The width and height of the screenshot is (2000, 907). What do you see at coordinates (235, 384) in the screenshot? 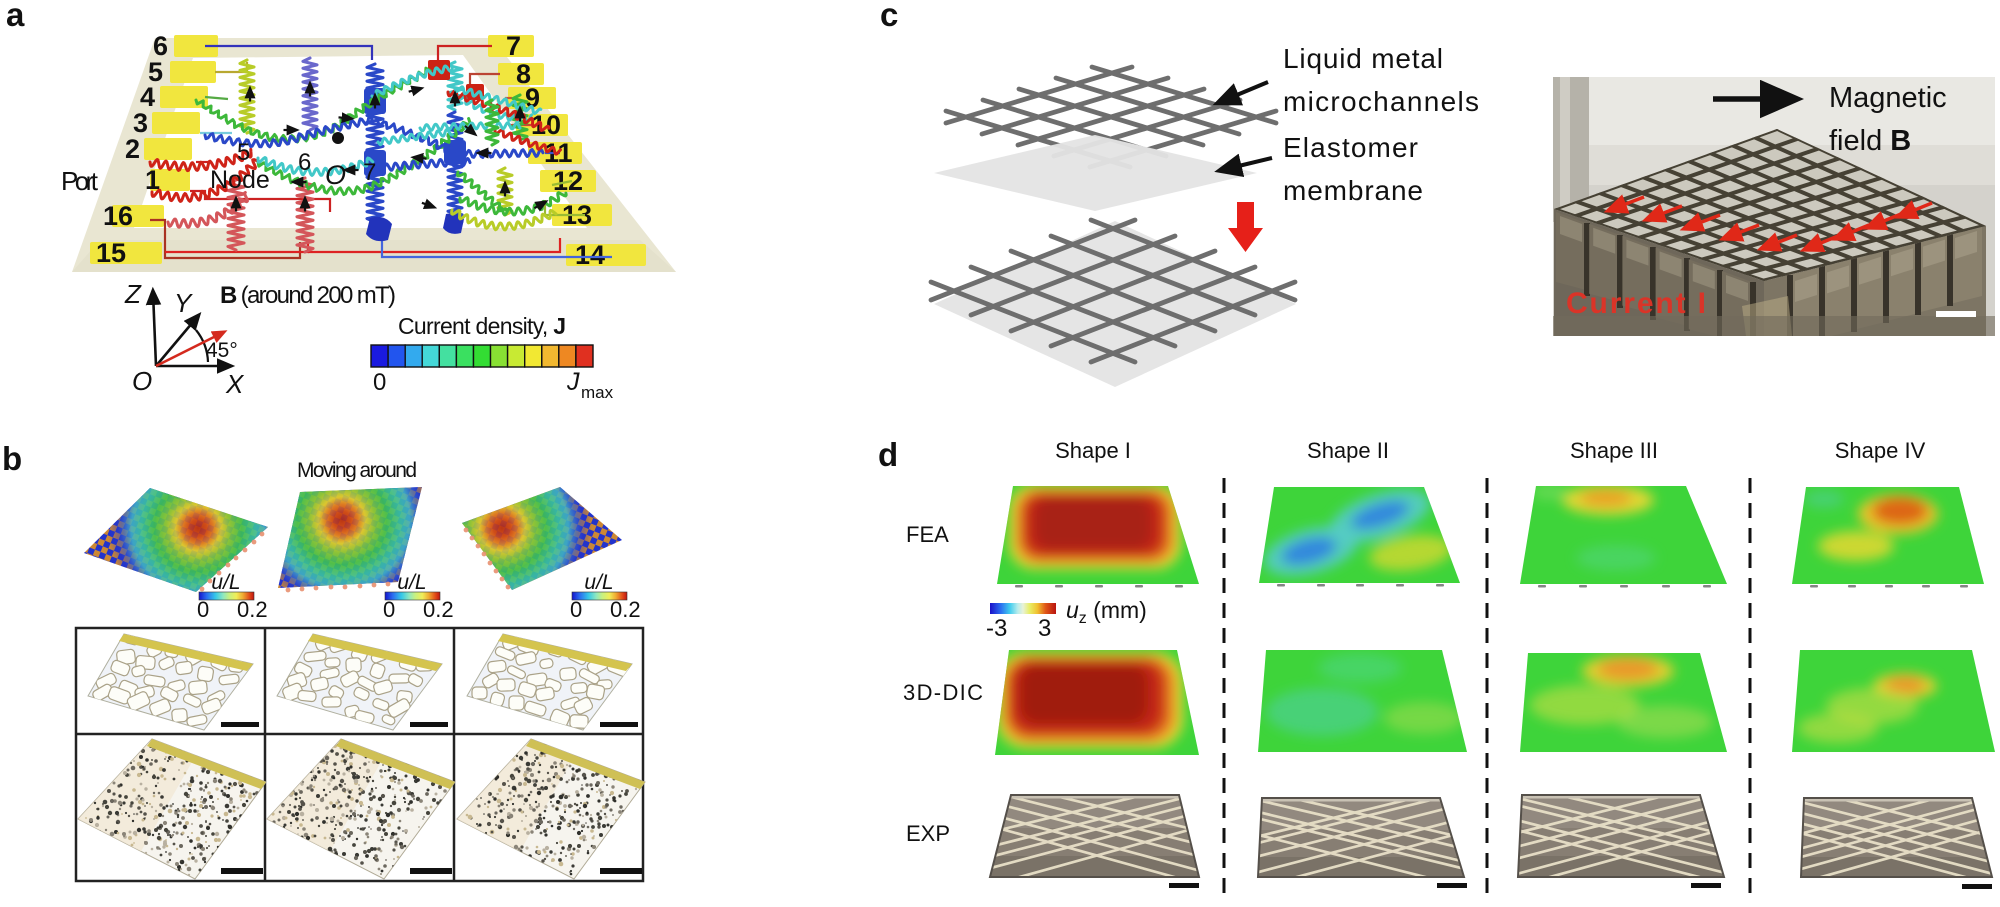
I see `svg-text: X` at bounding box center [235, 384].